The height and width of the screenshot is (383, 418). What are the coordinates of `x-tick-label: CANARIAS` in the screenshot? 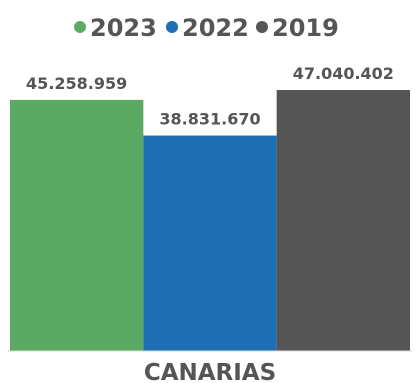 It's located at (210, 371).